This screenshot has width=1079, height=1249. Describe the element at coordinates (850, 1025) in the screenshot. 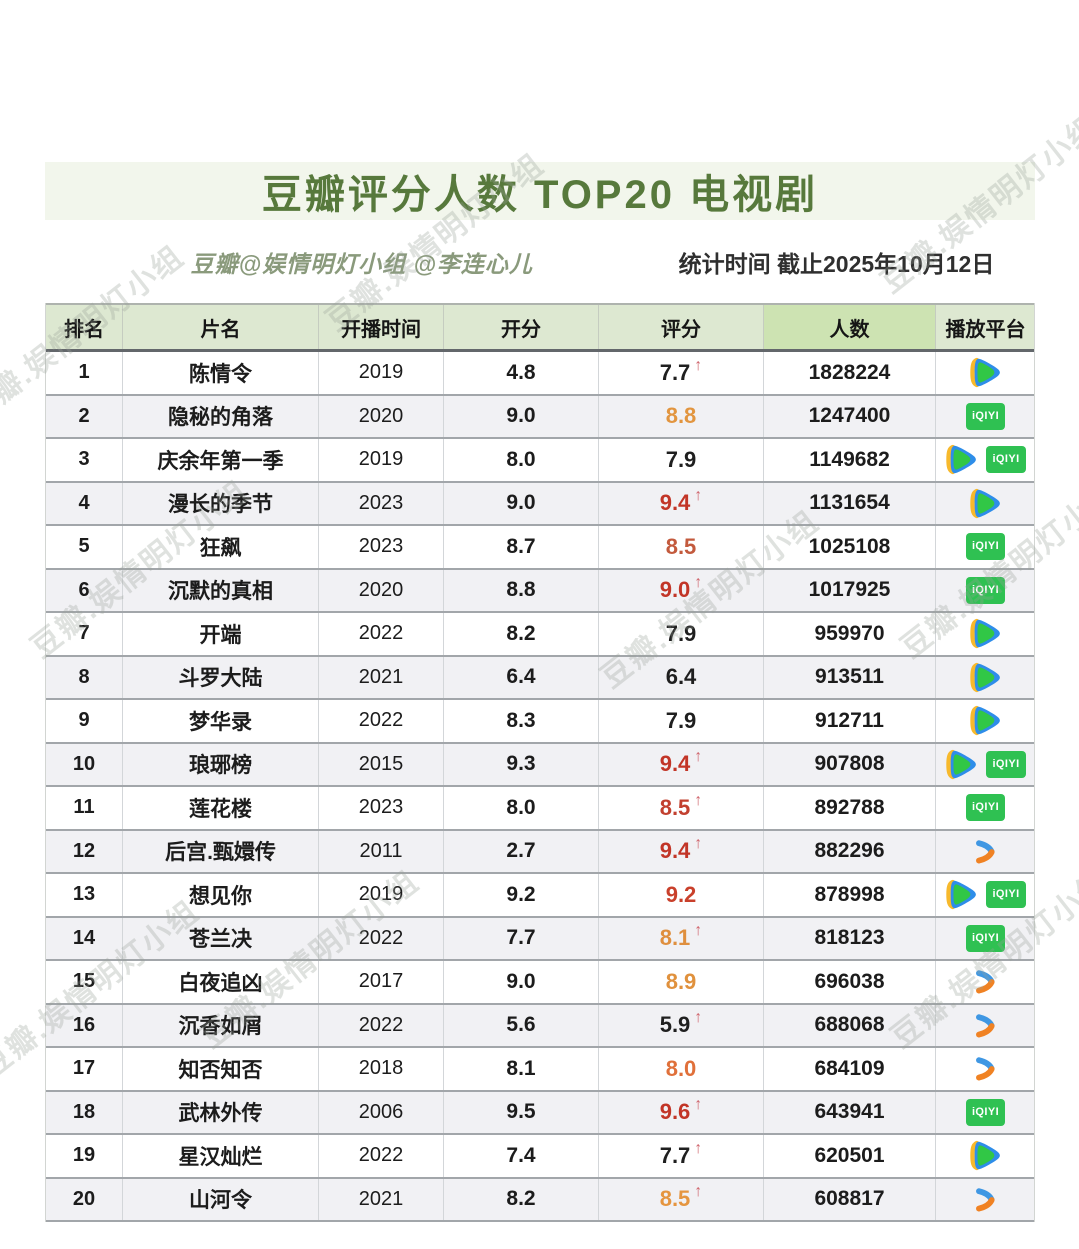

I see `votes-cell: 688068` at that location.